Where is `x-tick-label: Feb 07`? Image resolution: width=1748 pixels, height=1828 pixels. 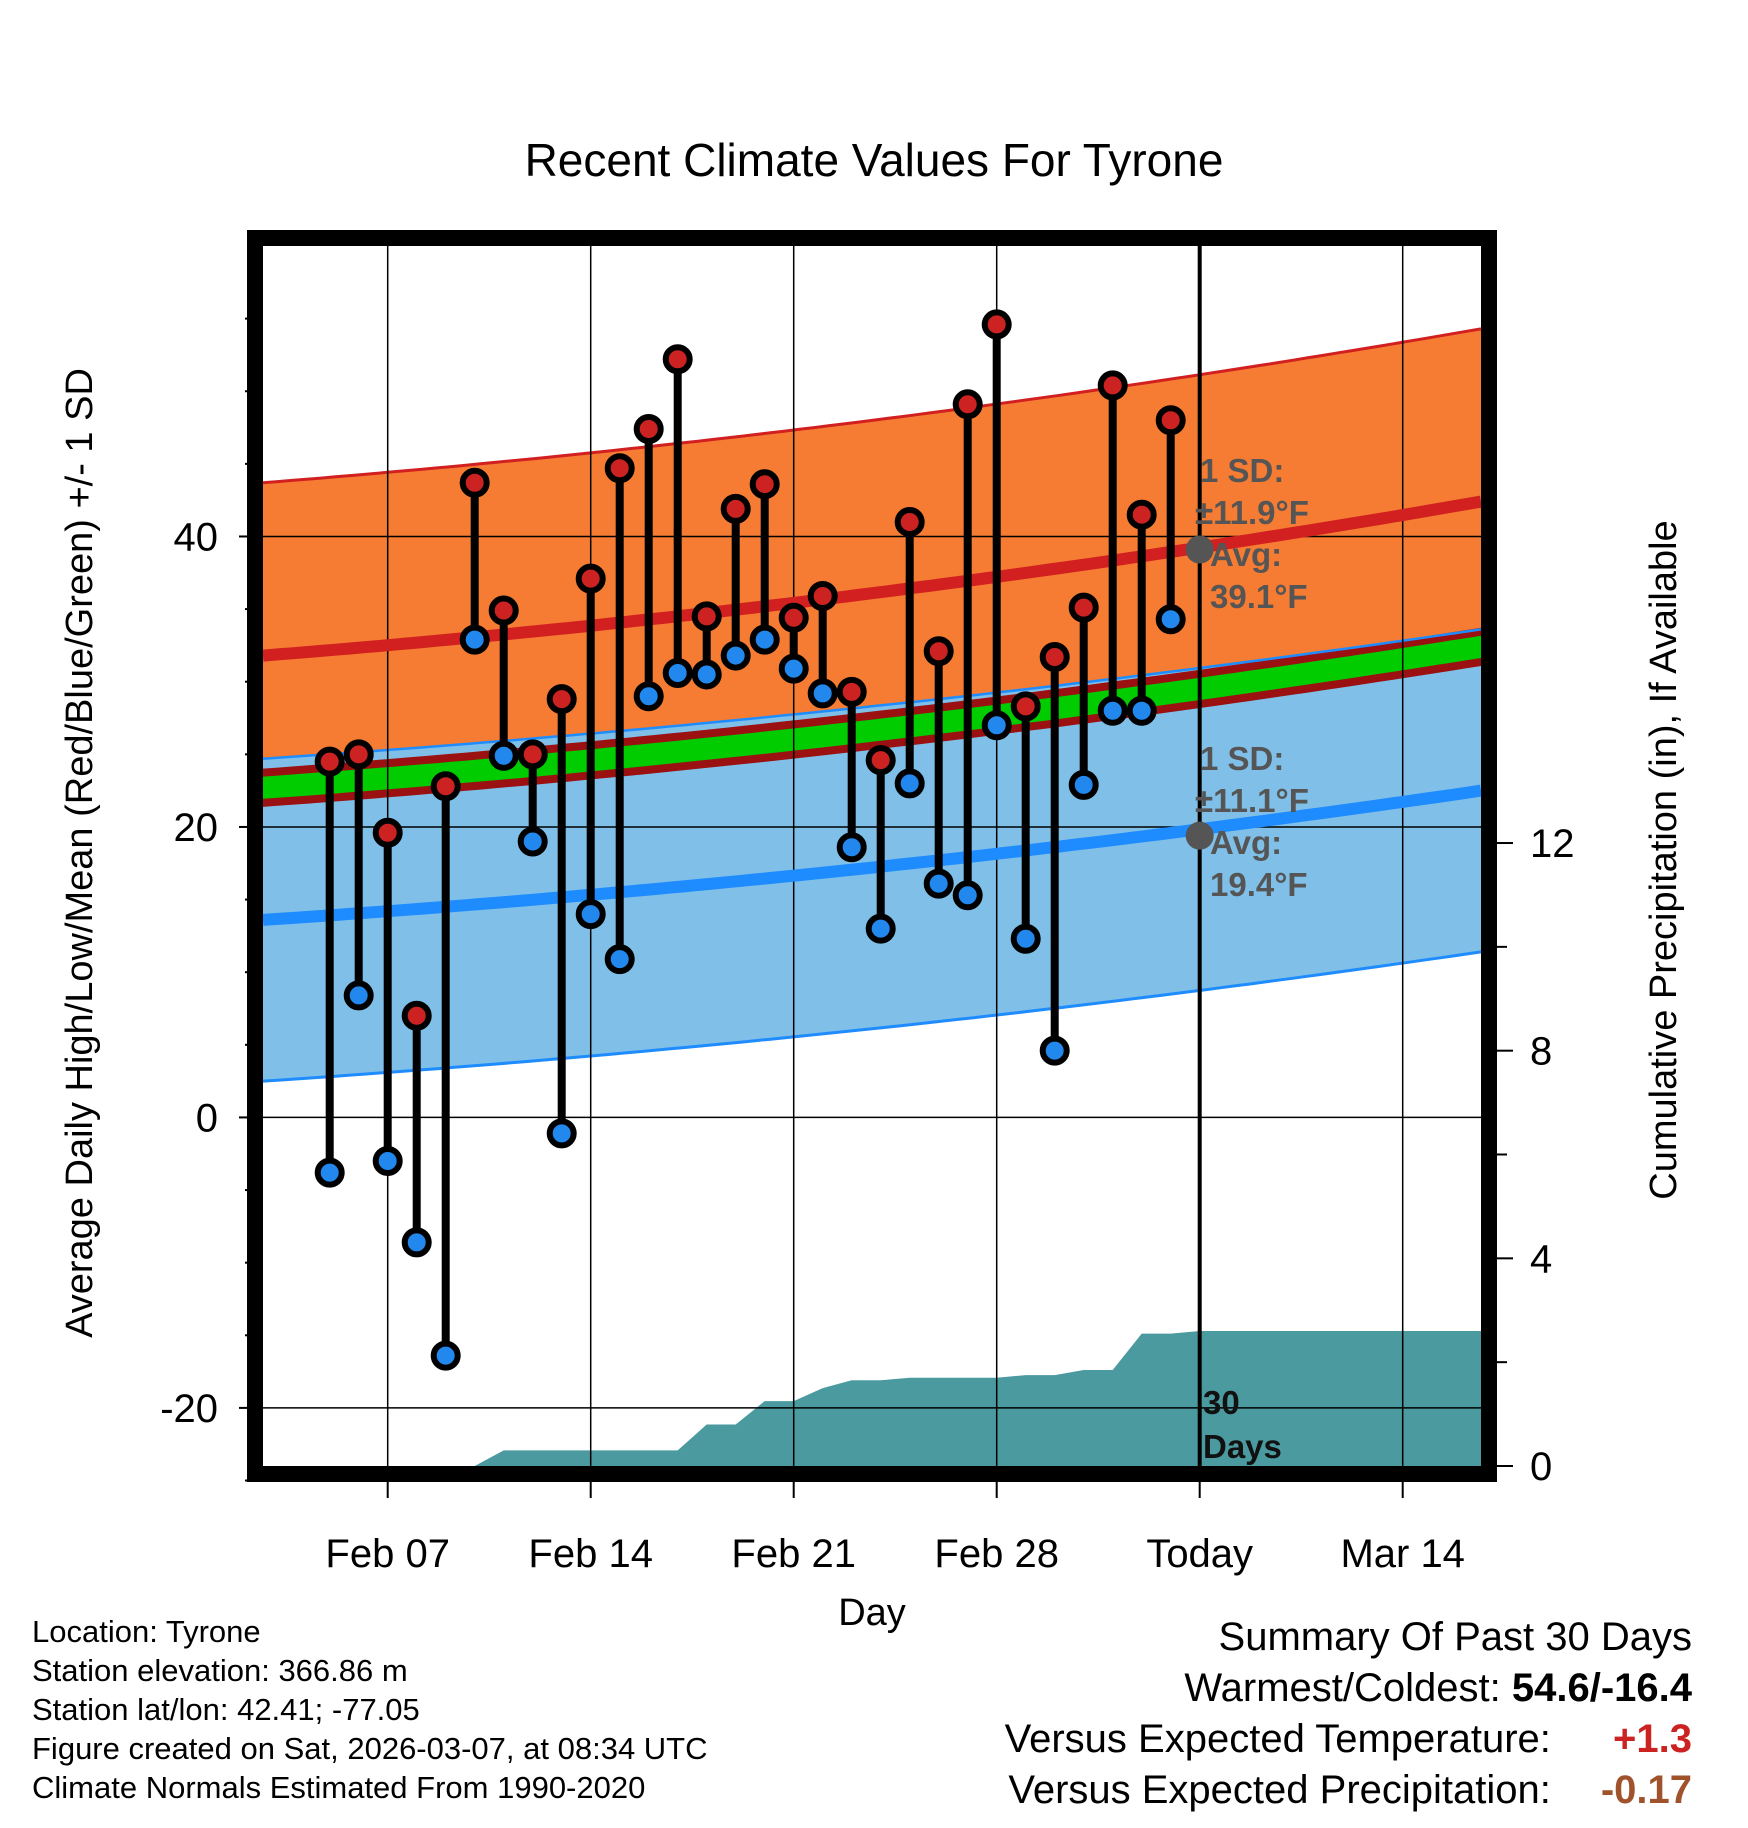 x-tick-label: Feb 07 is located at coordinates (387, 1554).